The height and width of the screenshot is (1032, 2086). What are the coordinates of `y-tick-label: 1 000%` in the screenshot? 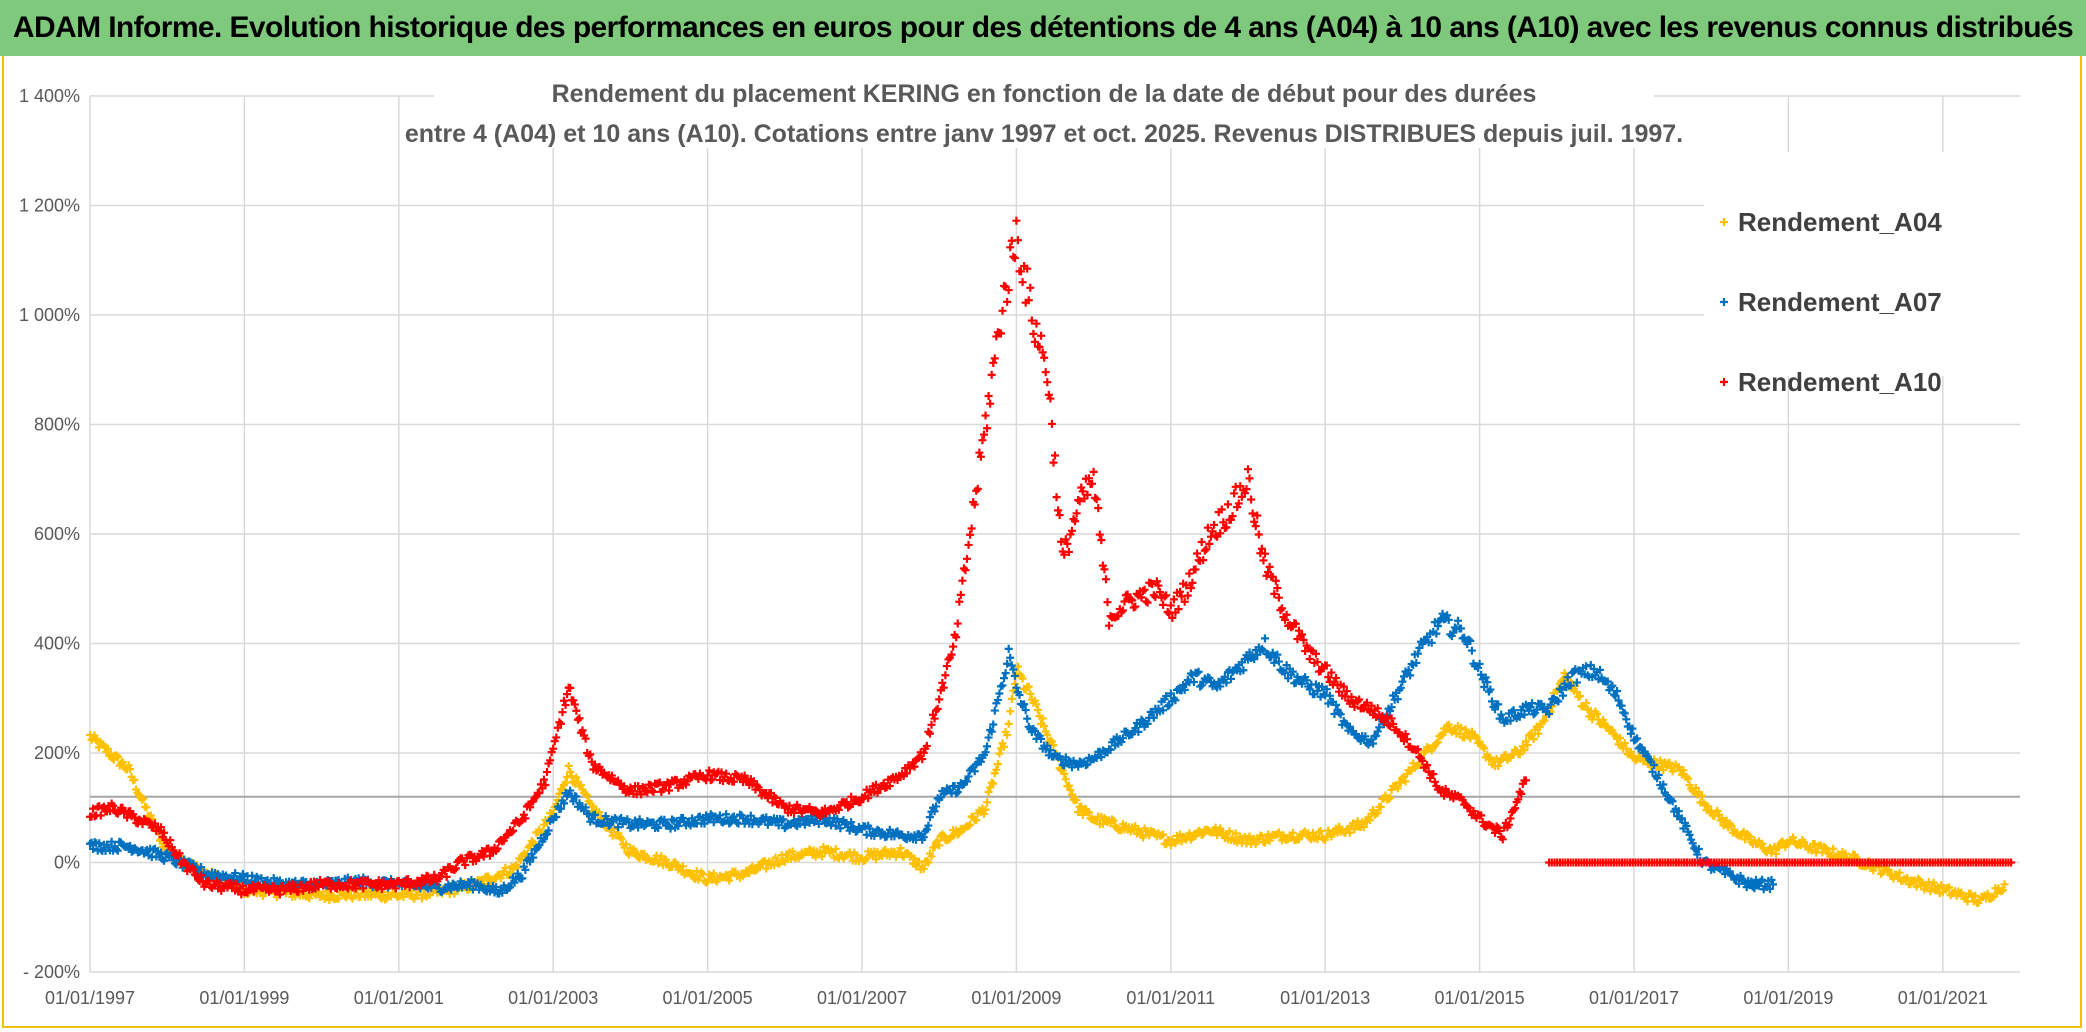 It's located at (49, 315).